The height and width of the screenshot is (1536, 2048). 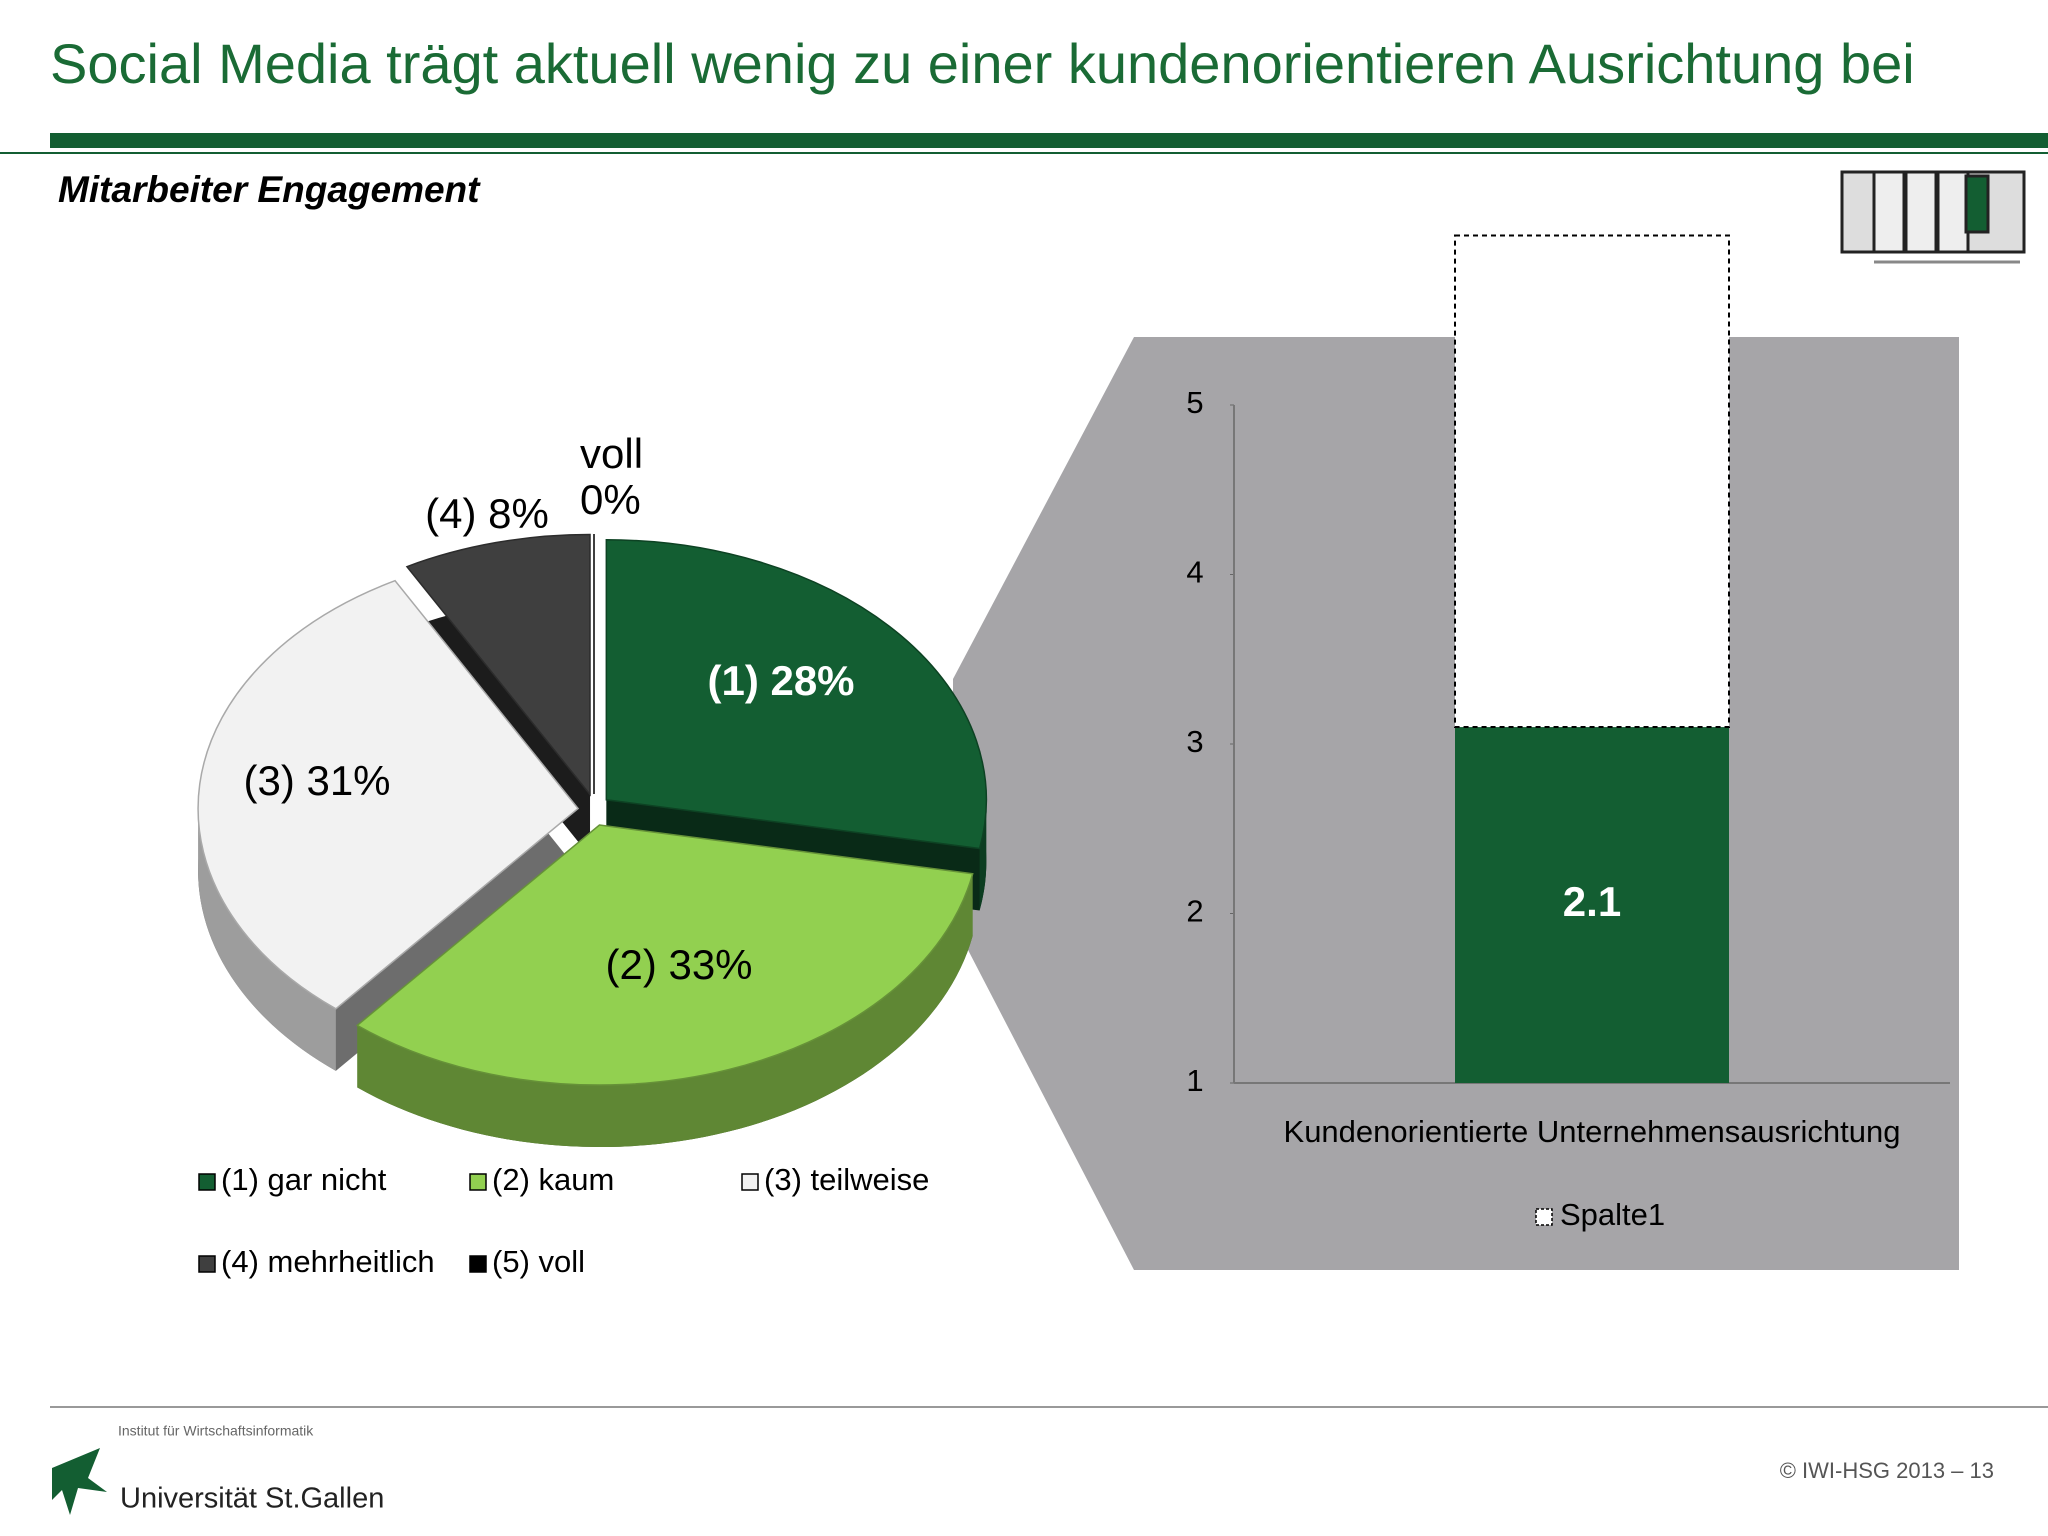 What do you see at coordinates (553, 1179) in the screenshot?
I see `legend-label: (2) kaum` at bounding box center [553, 1179].